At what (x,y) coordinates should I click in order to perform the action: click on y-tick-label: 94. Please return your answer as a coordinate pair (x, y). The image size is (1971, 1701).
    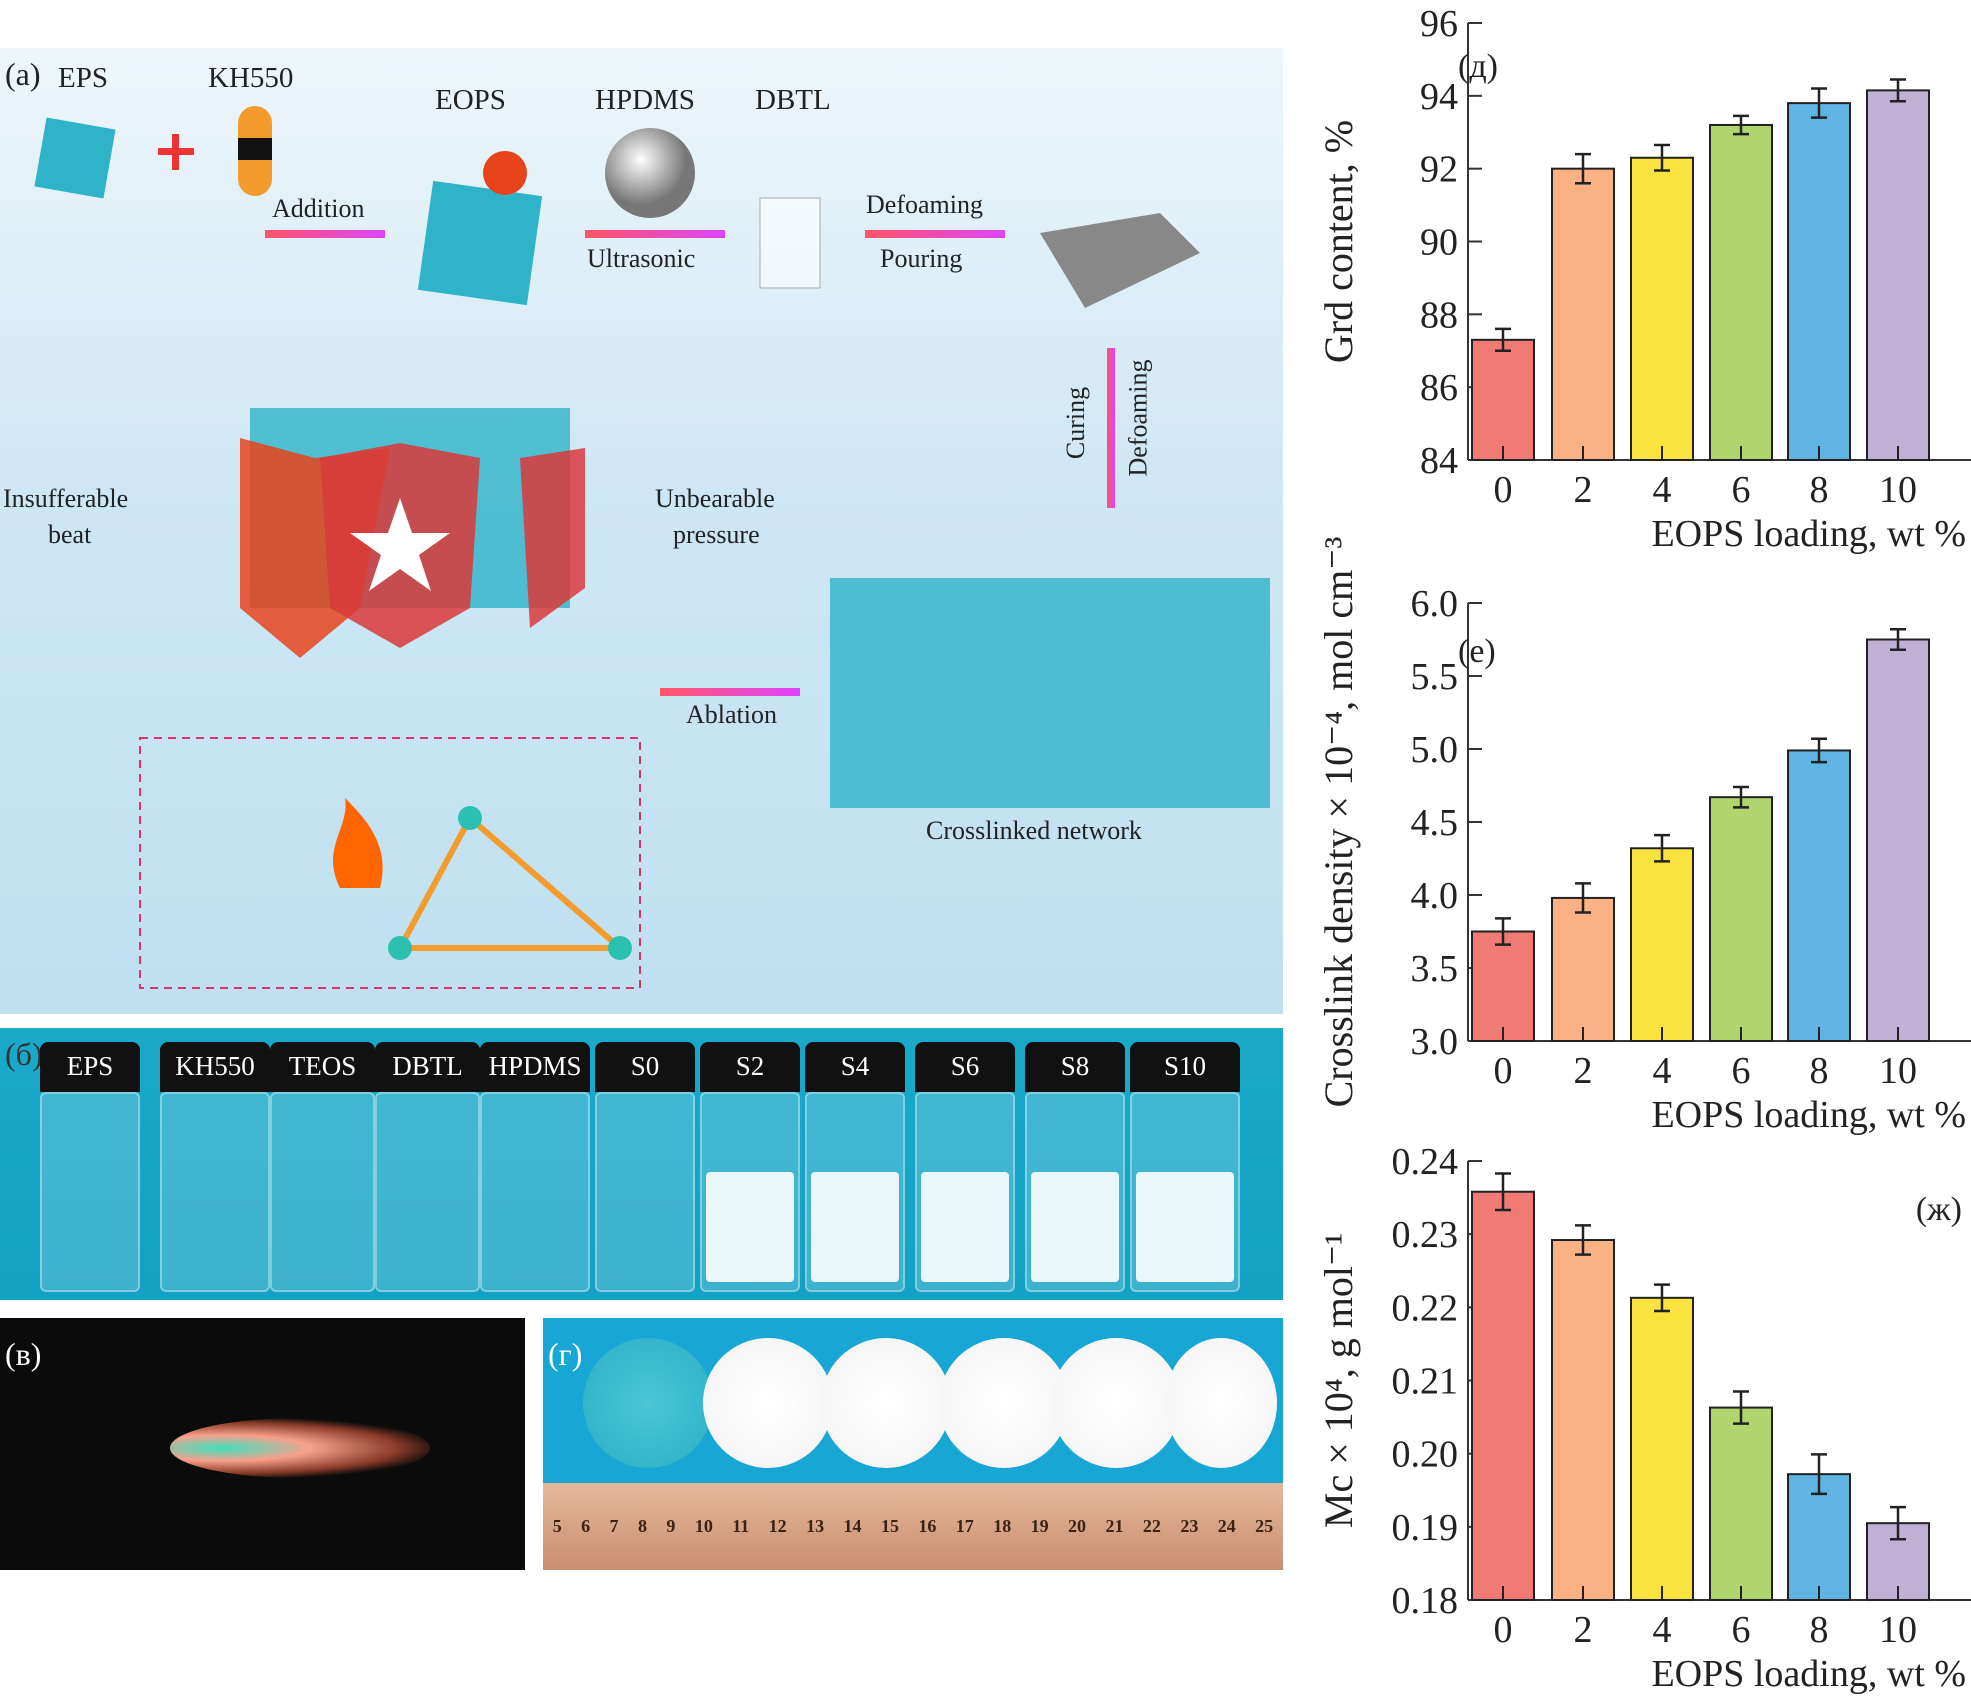
    Looking at the image, I should click on (1439, 97).